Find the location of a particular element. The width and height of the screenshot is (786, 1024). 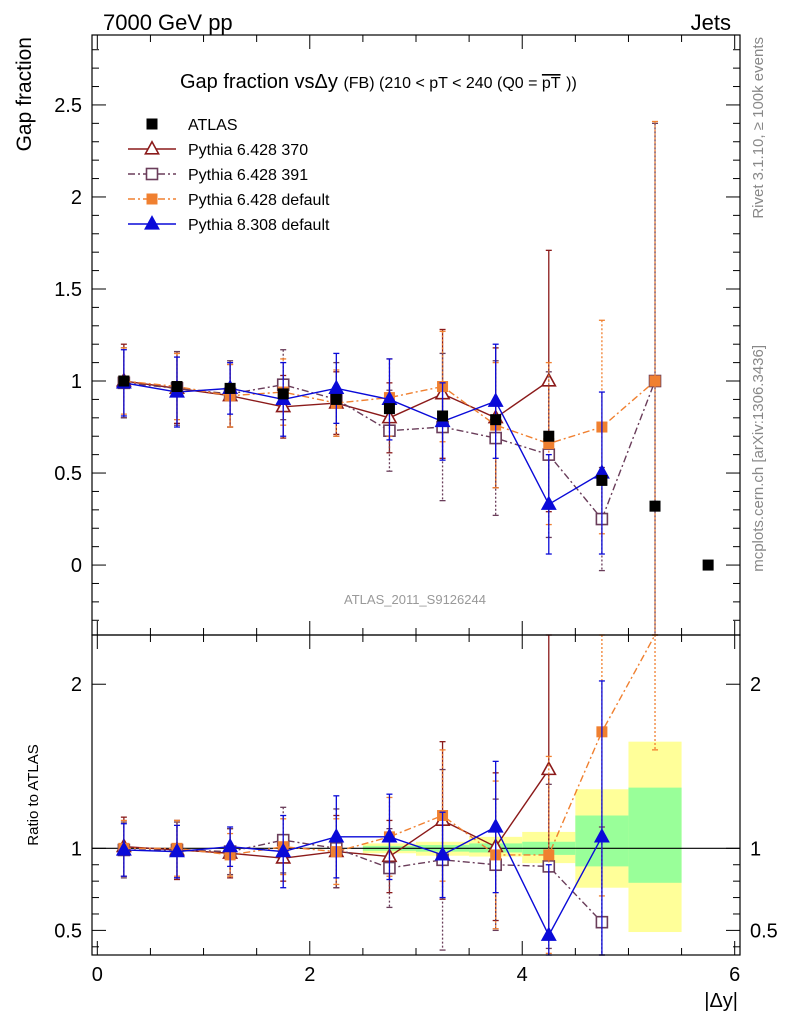

ratio-series-pythia-6-428-391-line is located at coordinates (363, 881).